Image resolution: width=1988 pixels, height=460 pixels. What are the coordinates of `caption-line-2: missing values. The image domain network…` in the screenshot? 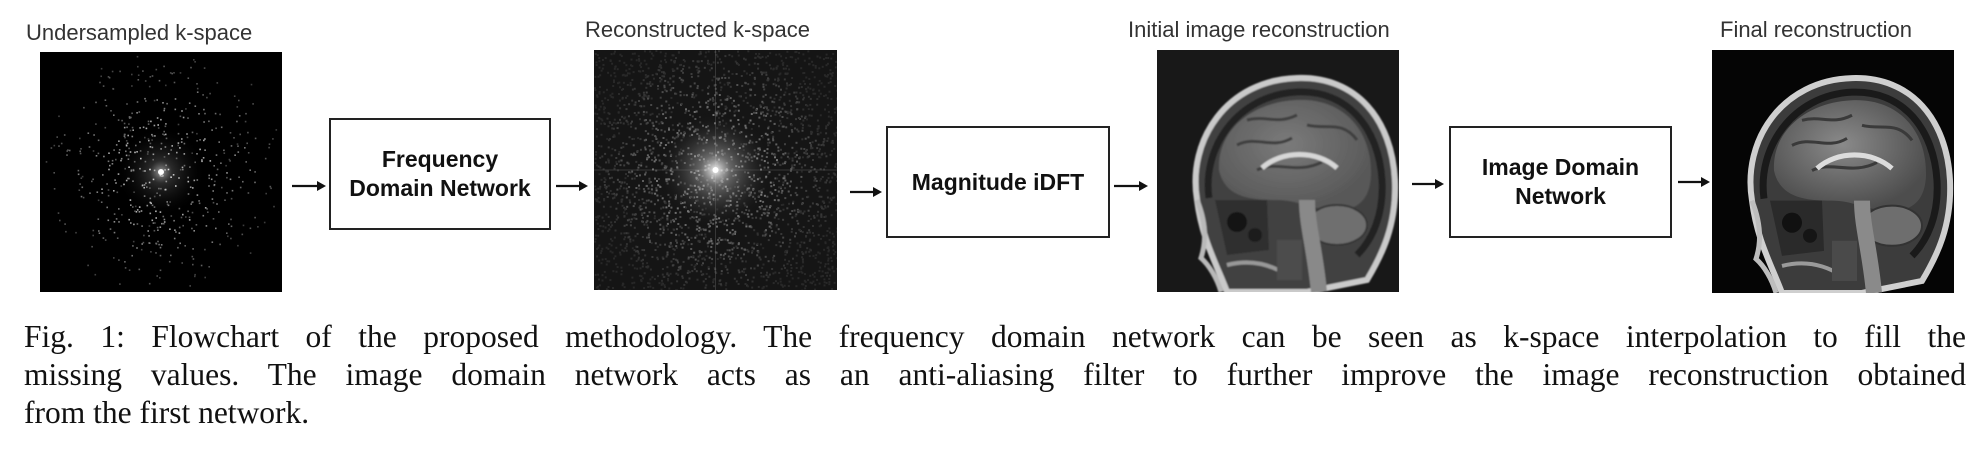 It's located at (995, 374).